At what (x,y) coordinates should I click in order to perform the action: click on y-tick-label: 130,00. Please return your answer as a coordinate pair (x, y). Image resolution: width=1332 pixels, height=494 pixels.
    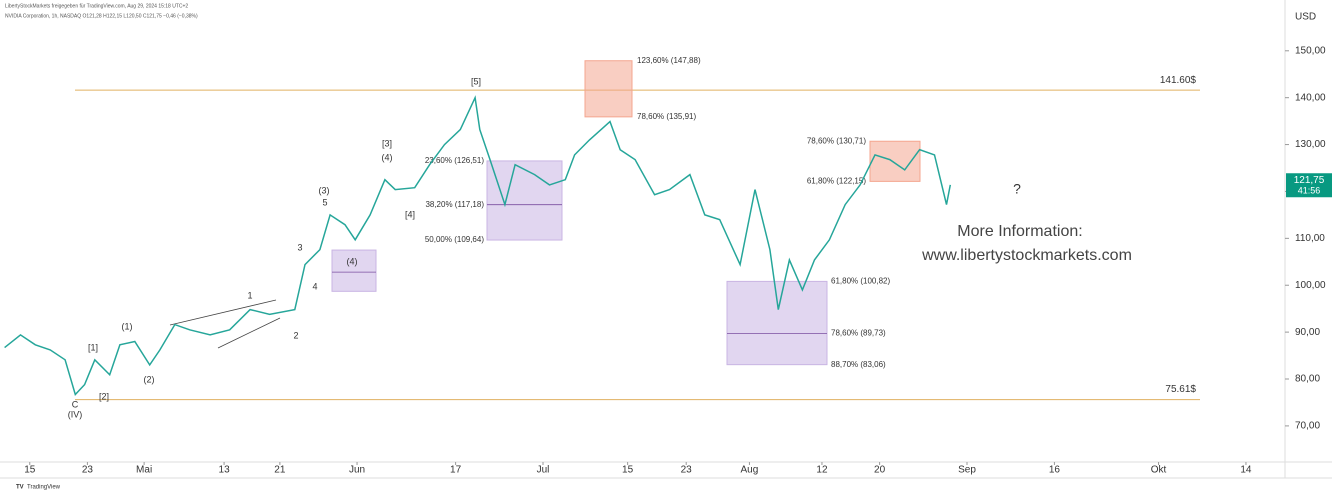
    Looking at the image, I should click on (1310, 144).